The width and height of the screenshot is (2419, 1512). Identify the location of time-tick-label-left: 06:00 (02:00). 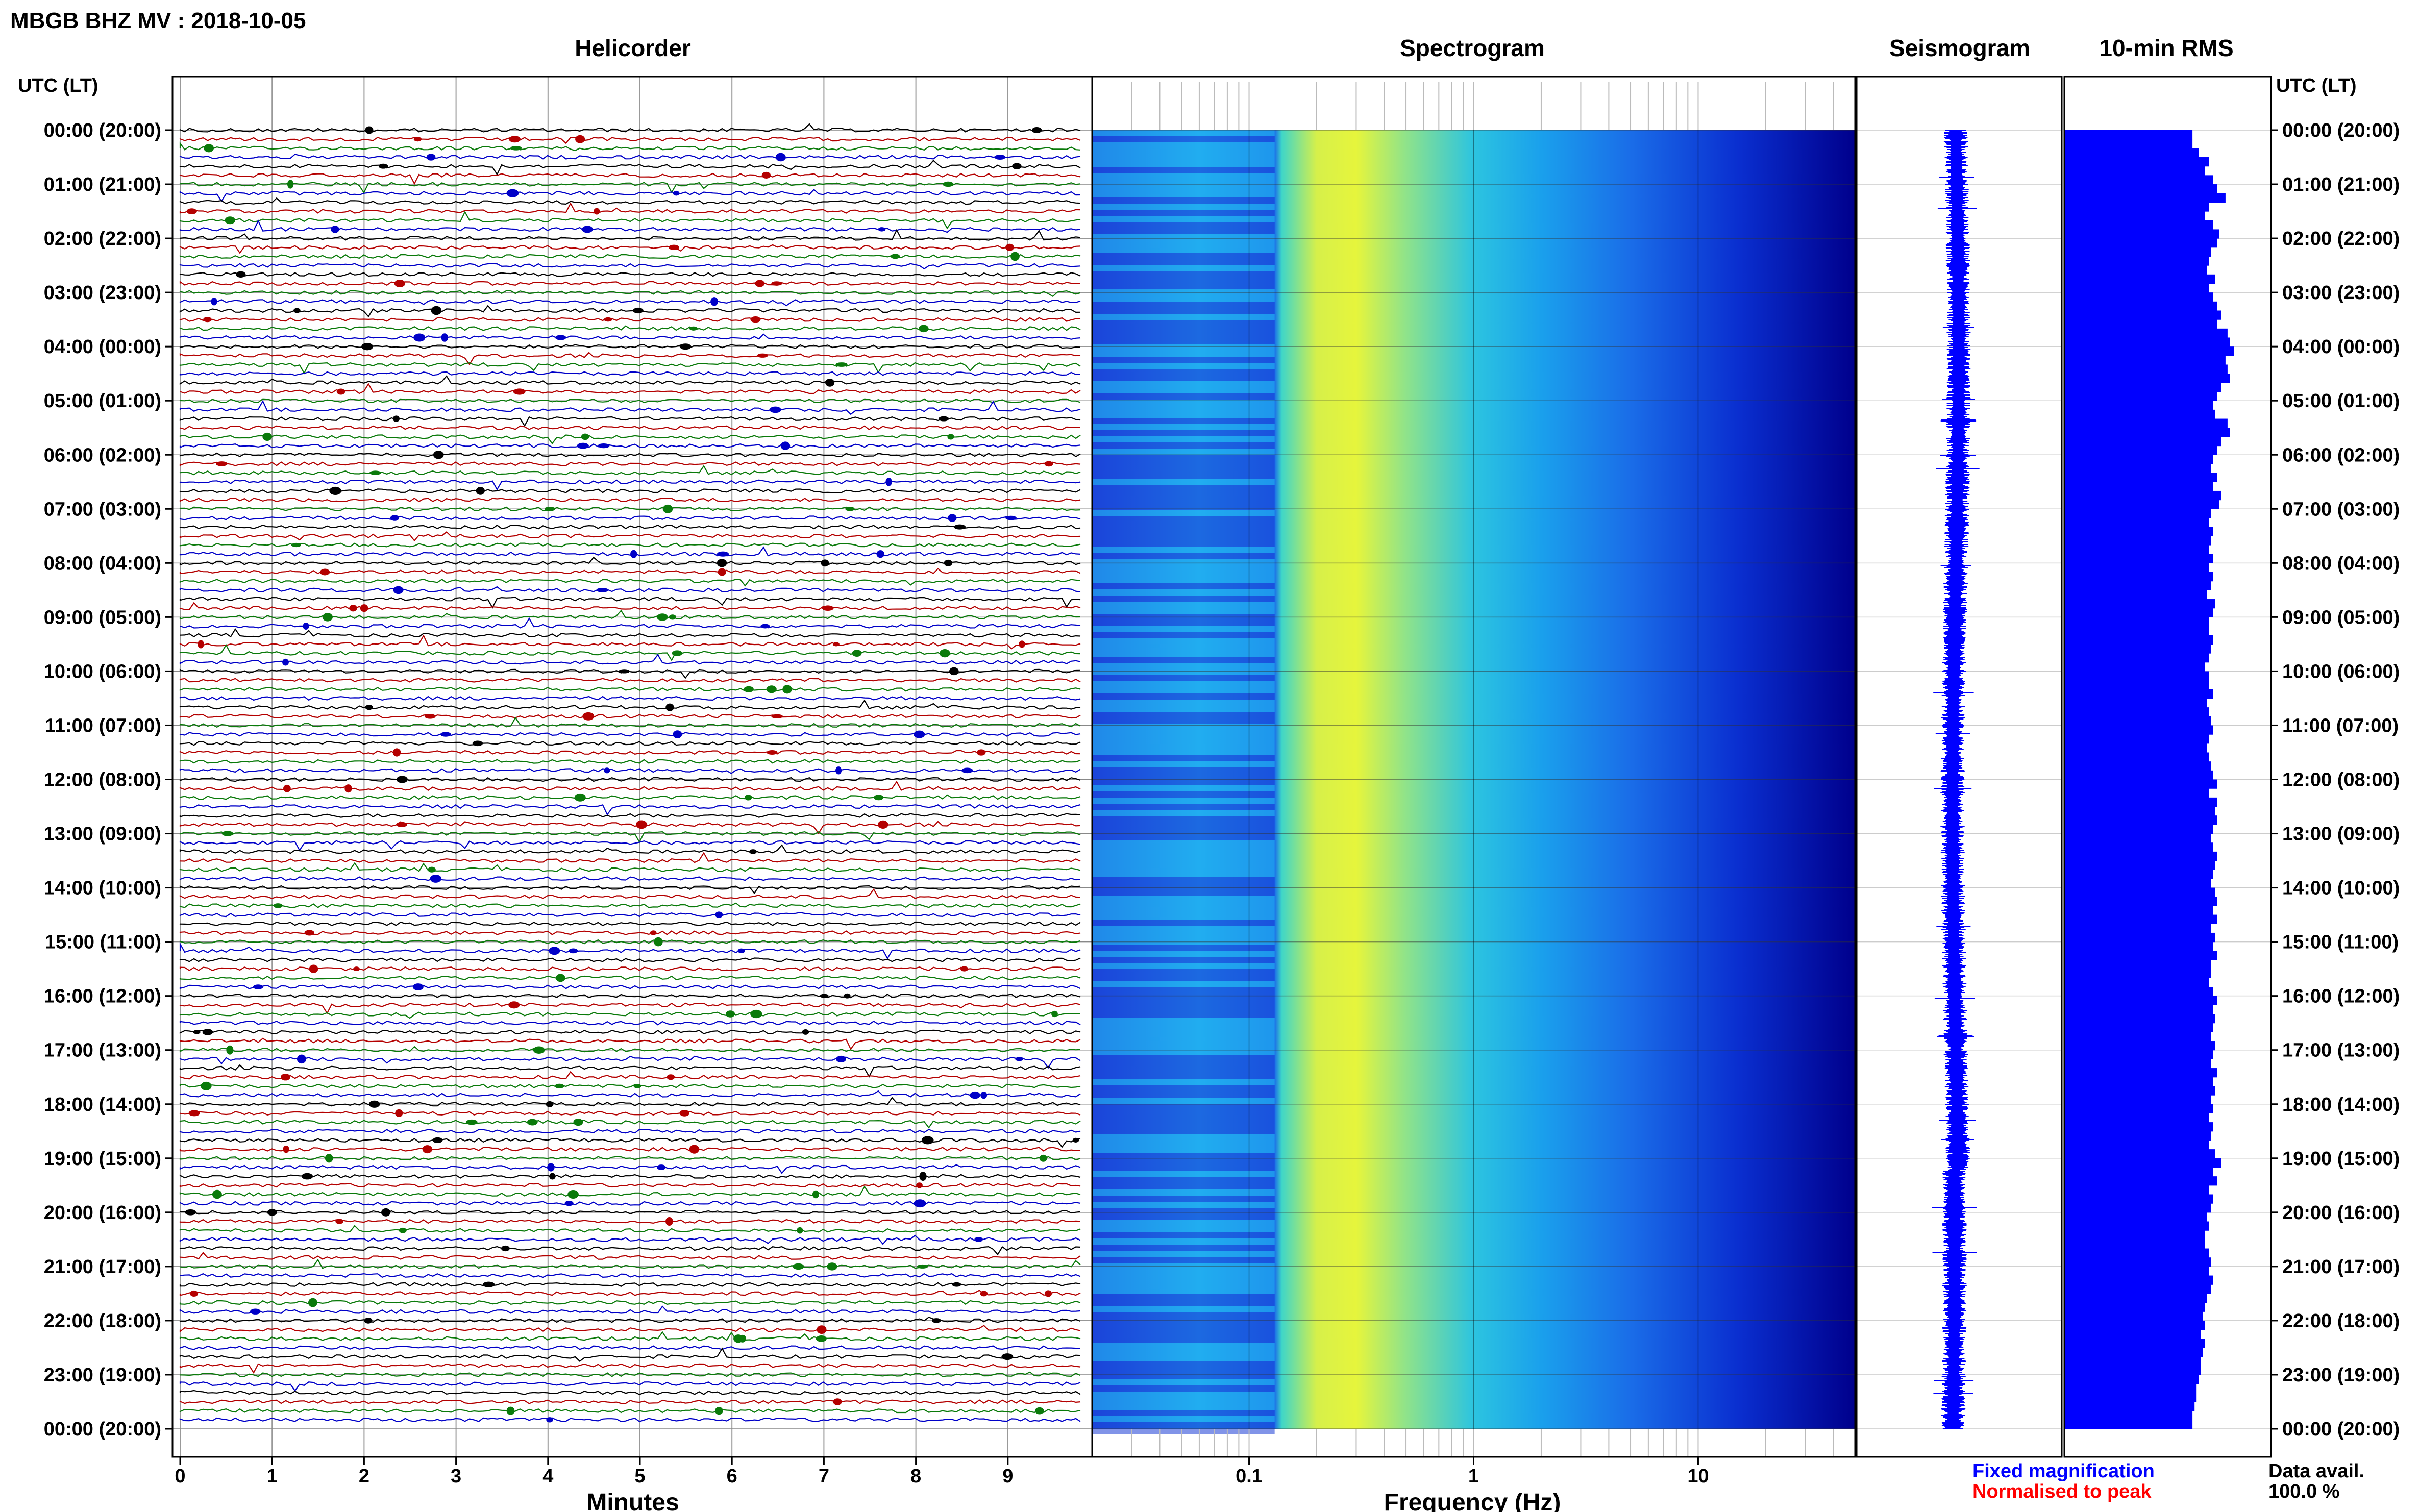
(102, 455).